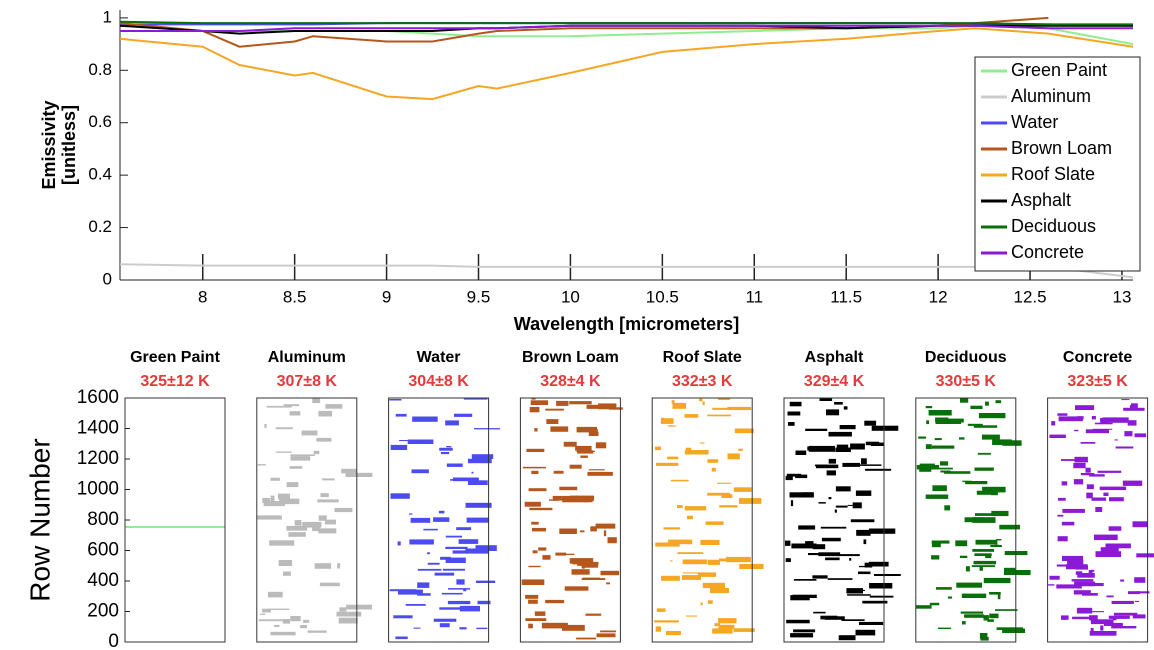  Describe the element at coordinates (1097, 381) in the screenshot. I see `panel-subtitle: 323±5 K` at that location.